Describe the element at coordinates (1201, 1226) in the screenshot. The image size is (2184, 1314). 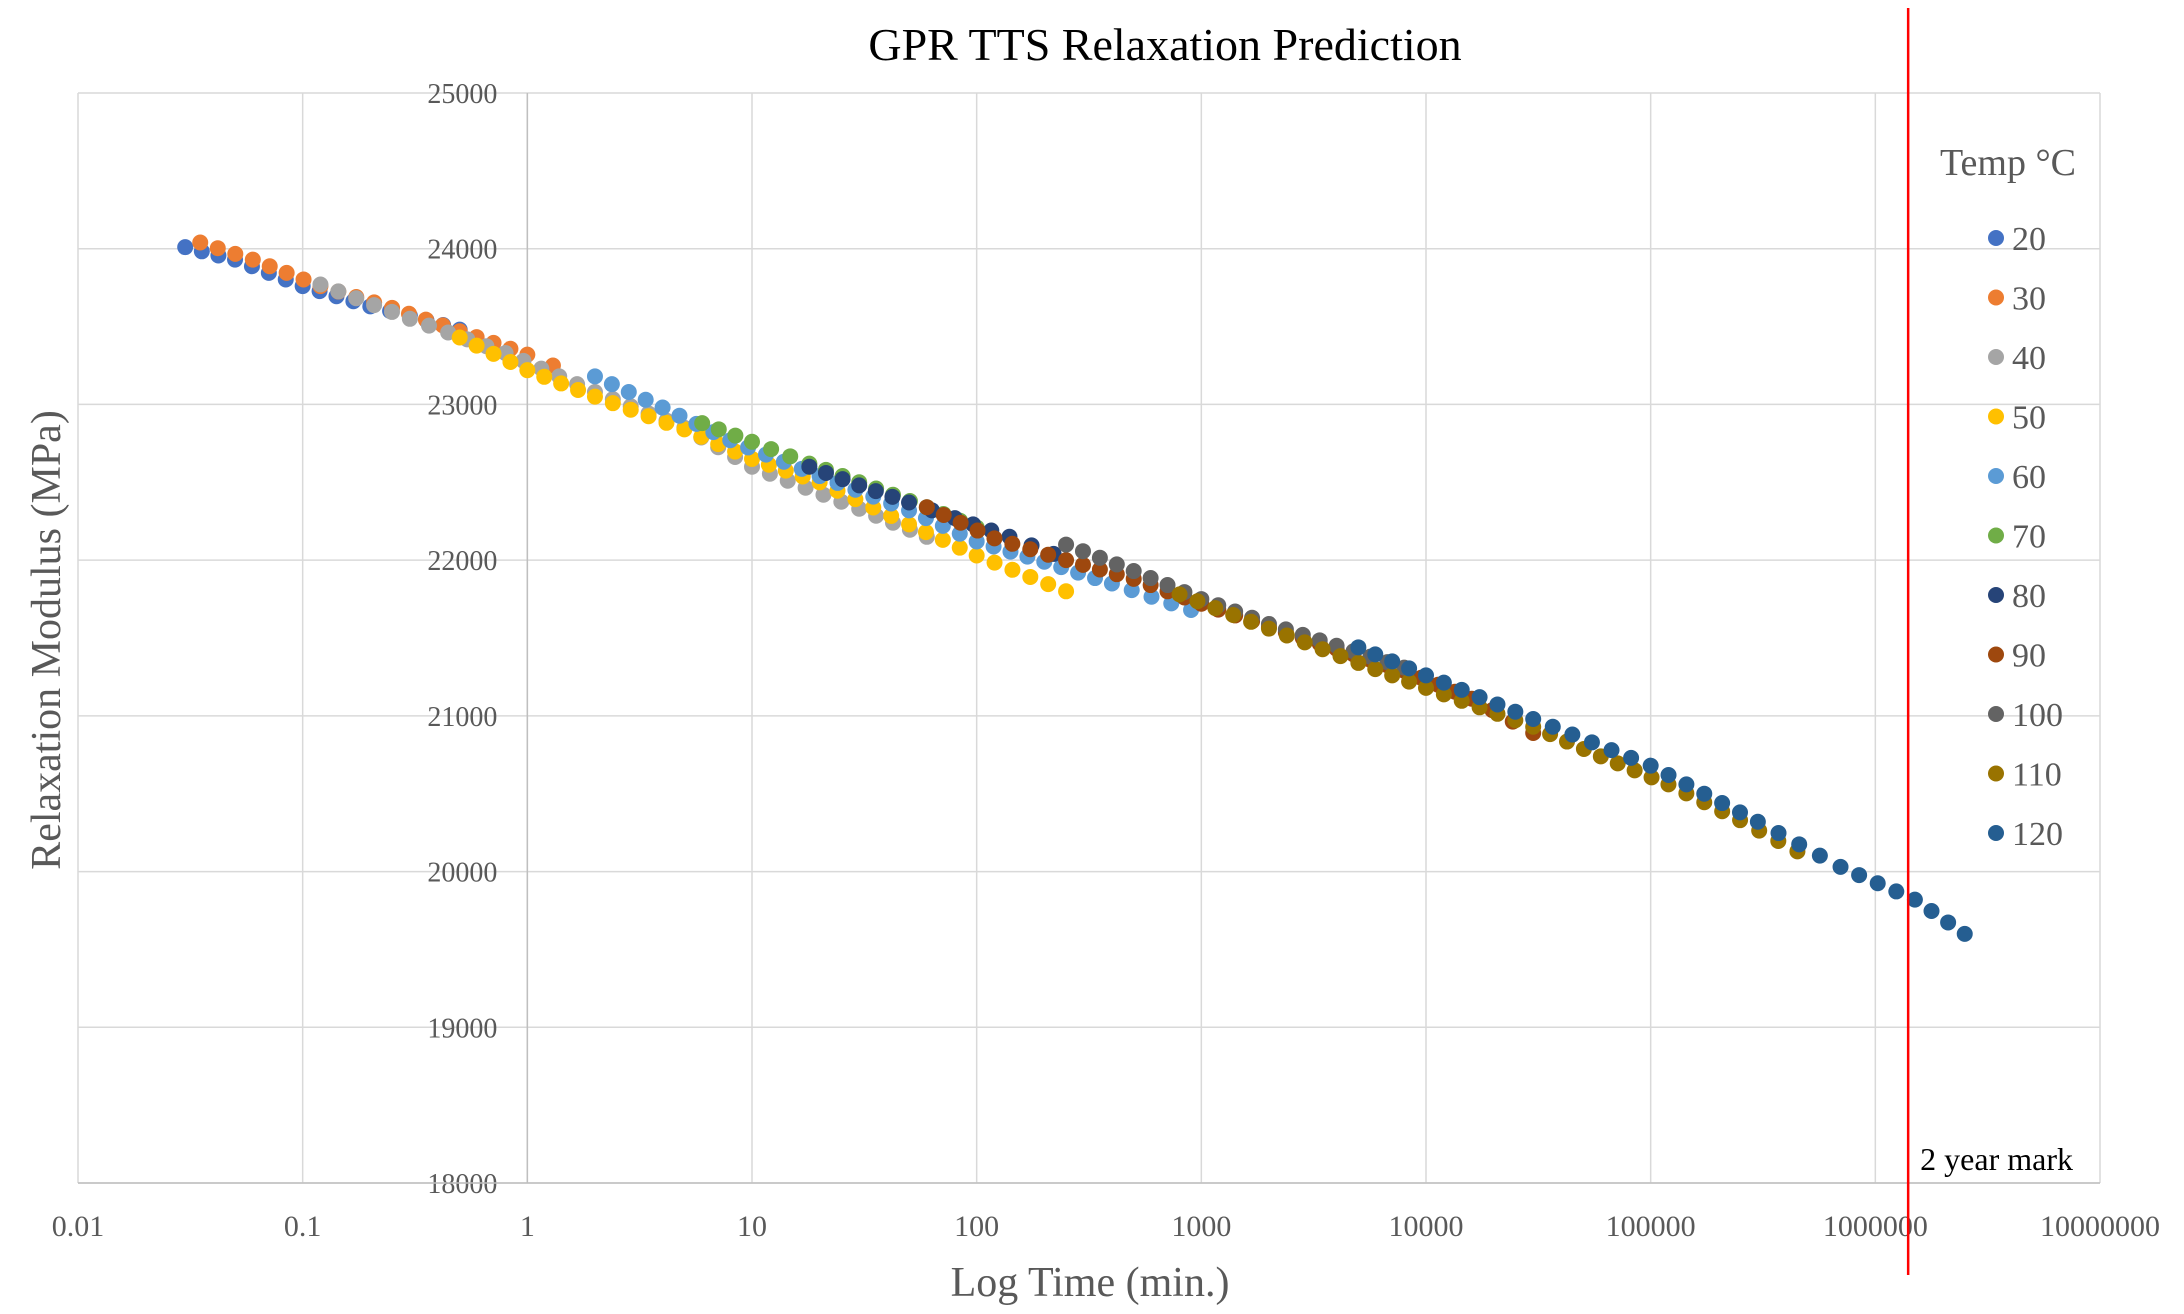
I see `x-tick-label: 1000` at that location.